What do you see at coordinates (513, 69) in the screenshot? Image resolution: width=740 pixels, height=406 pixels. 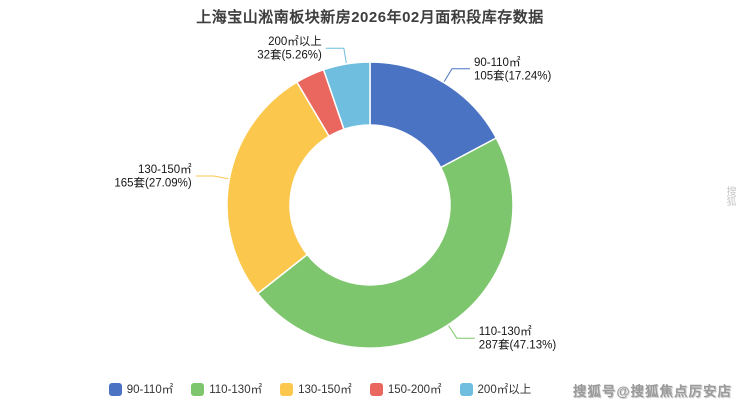 I see `slice-callout-label-0: 90-110㎡ 105套(17.24%)` at bounding box center [513, 69].